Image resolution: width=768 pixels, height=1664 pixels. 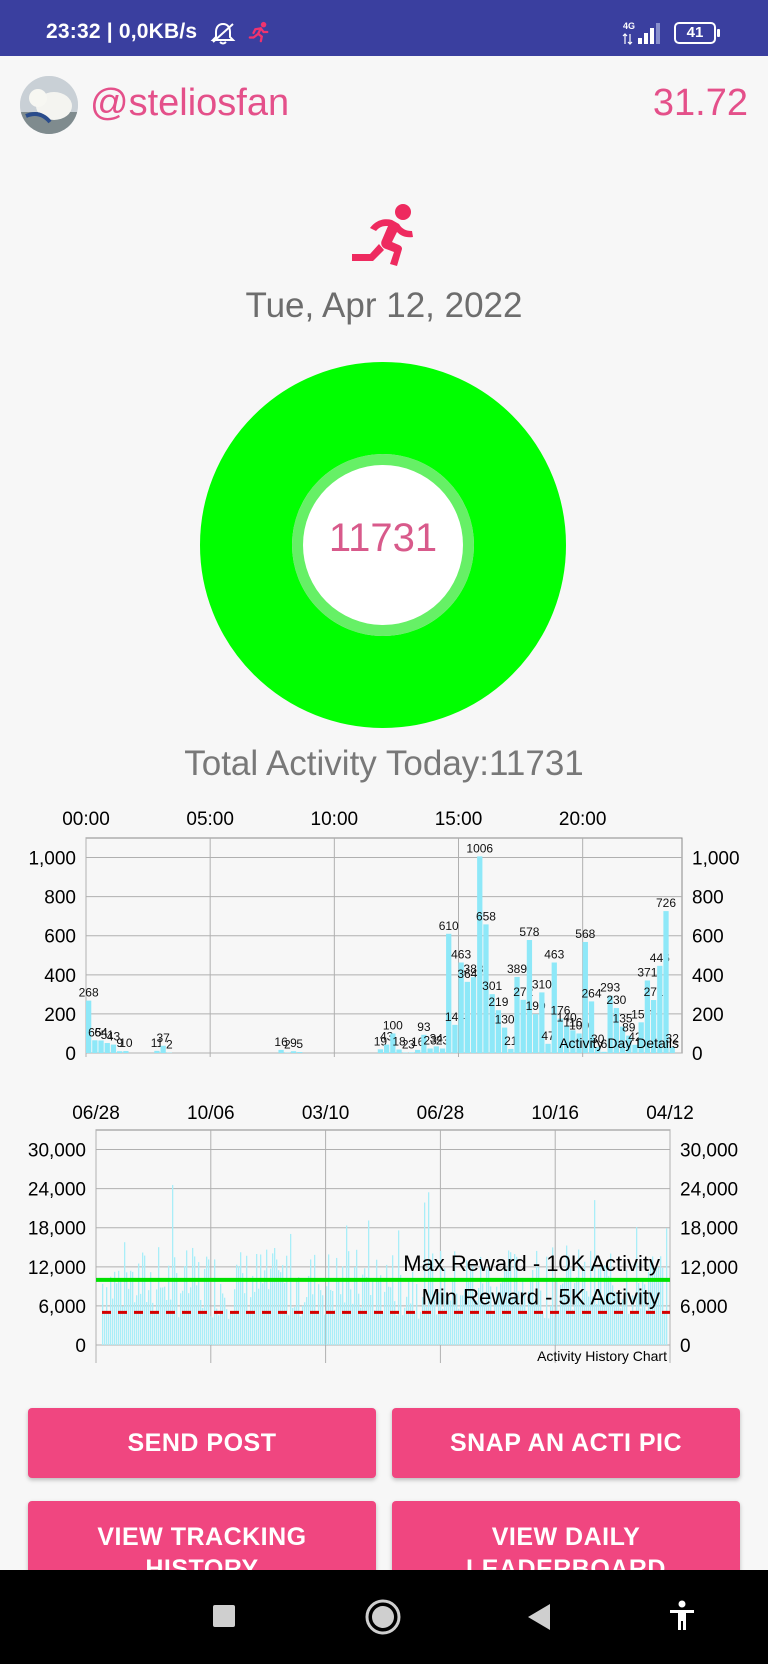 I want to click on home-icon, so click(x=383, y=1617).